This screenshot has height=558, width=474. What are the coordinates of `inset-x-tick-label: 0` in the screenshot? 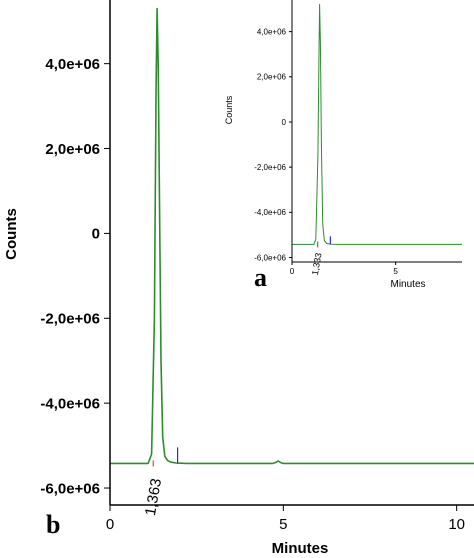 It's located at (292, 271).